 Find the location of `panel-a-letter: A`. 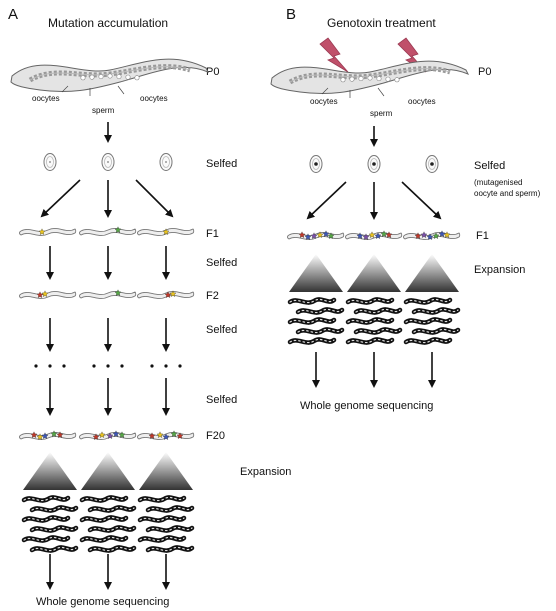

panel-a-letter: A is located at coordinates (13, 14).